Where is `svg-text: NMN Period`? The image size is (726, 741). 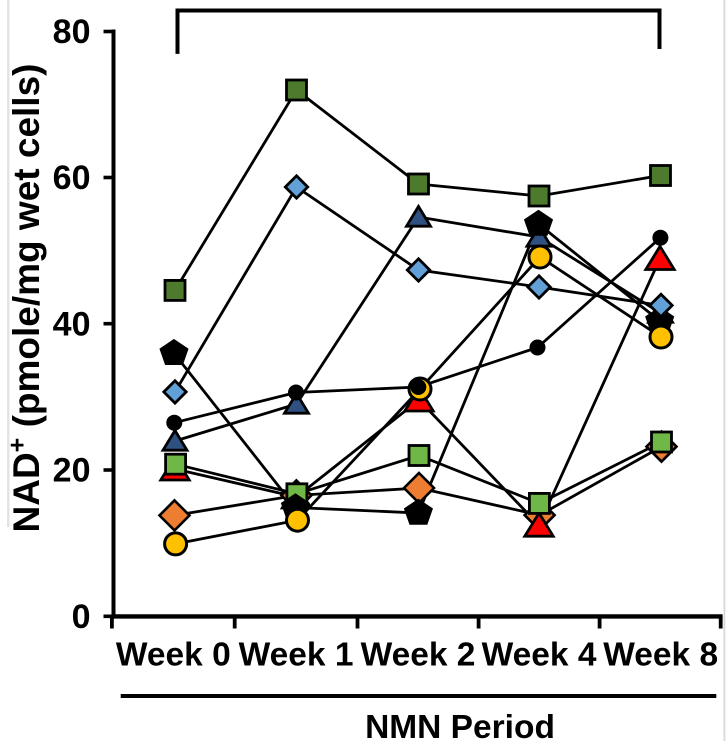 svg-text: NMN Period is located at coordinates (460, 725).